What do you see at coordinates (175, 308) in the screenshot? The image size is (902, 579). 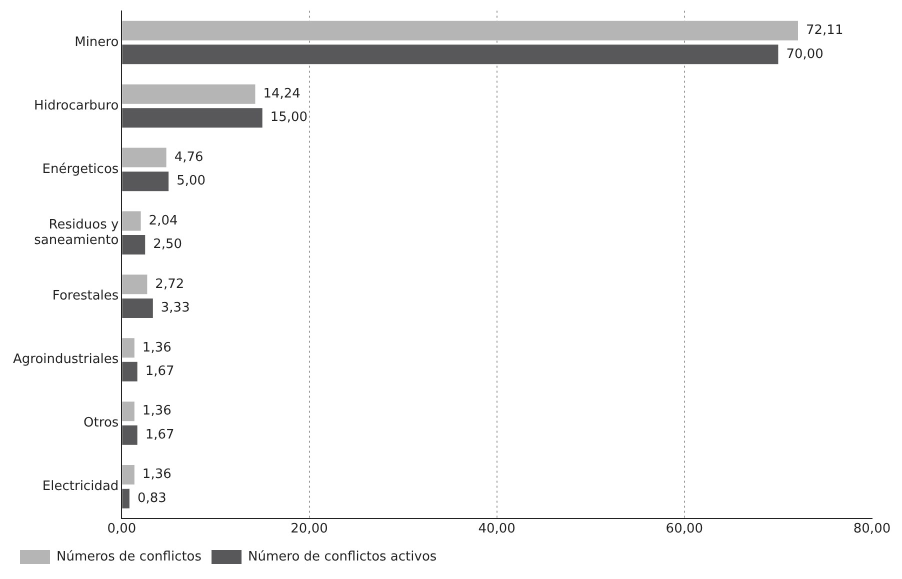 I see `data-label: 3,33` at bounding box center [175, 308].